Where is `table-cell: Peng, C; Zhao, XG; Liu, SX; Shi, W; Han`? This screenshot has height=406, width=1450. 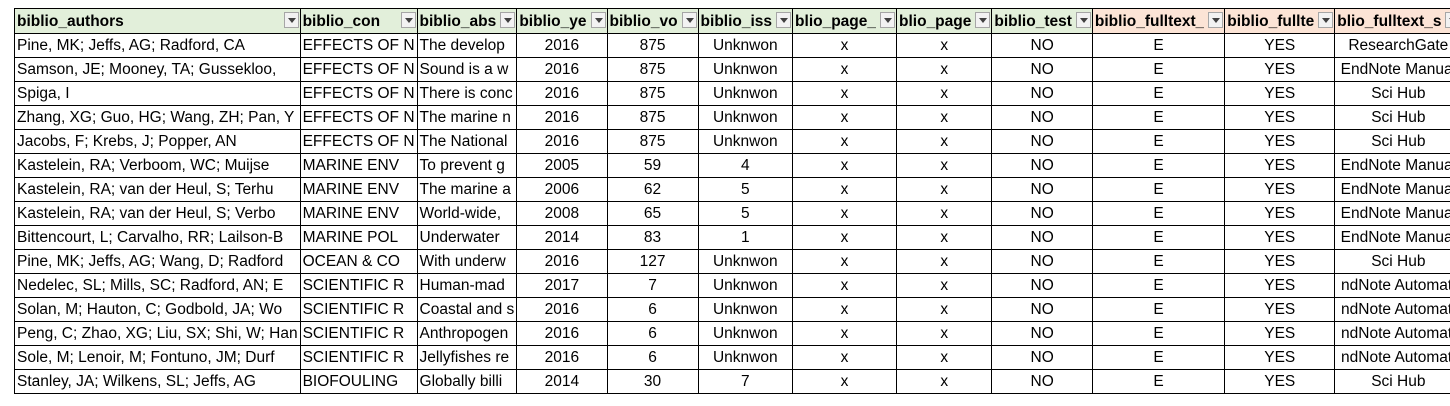
table-cell: Peng, C; Zhao, XG; Liu, SX; Shi, W; Han is located at coordinates (157, 333).